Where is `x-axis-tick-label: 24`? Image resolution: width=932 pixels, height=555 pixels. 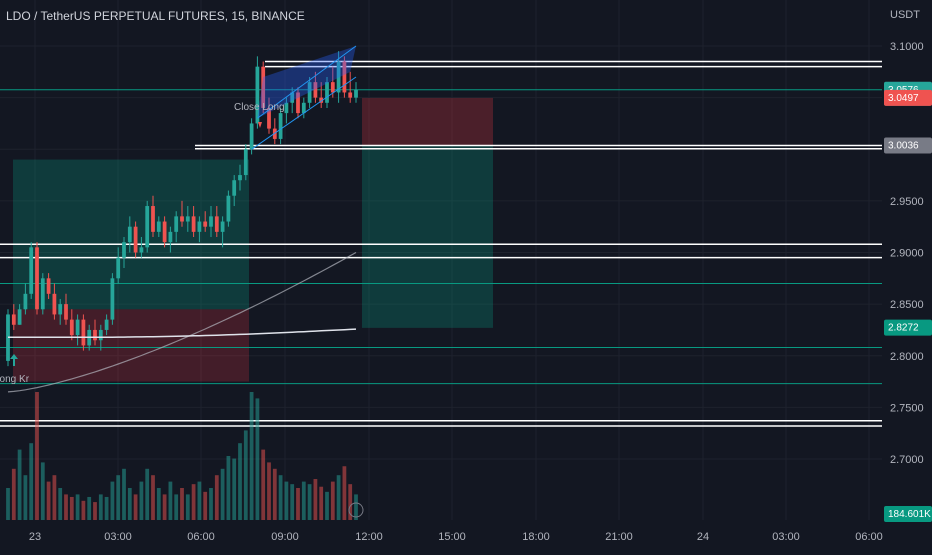 x-axis-tick-label: 24 is located at coordinates (703, 537).